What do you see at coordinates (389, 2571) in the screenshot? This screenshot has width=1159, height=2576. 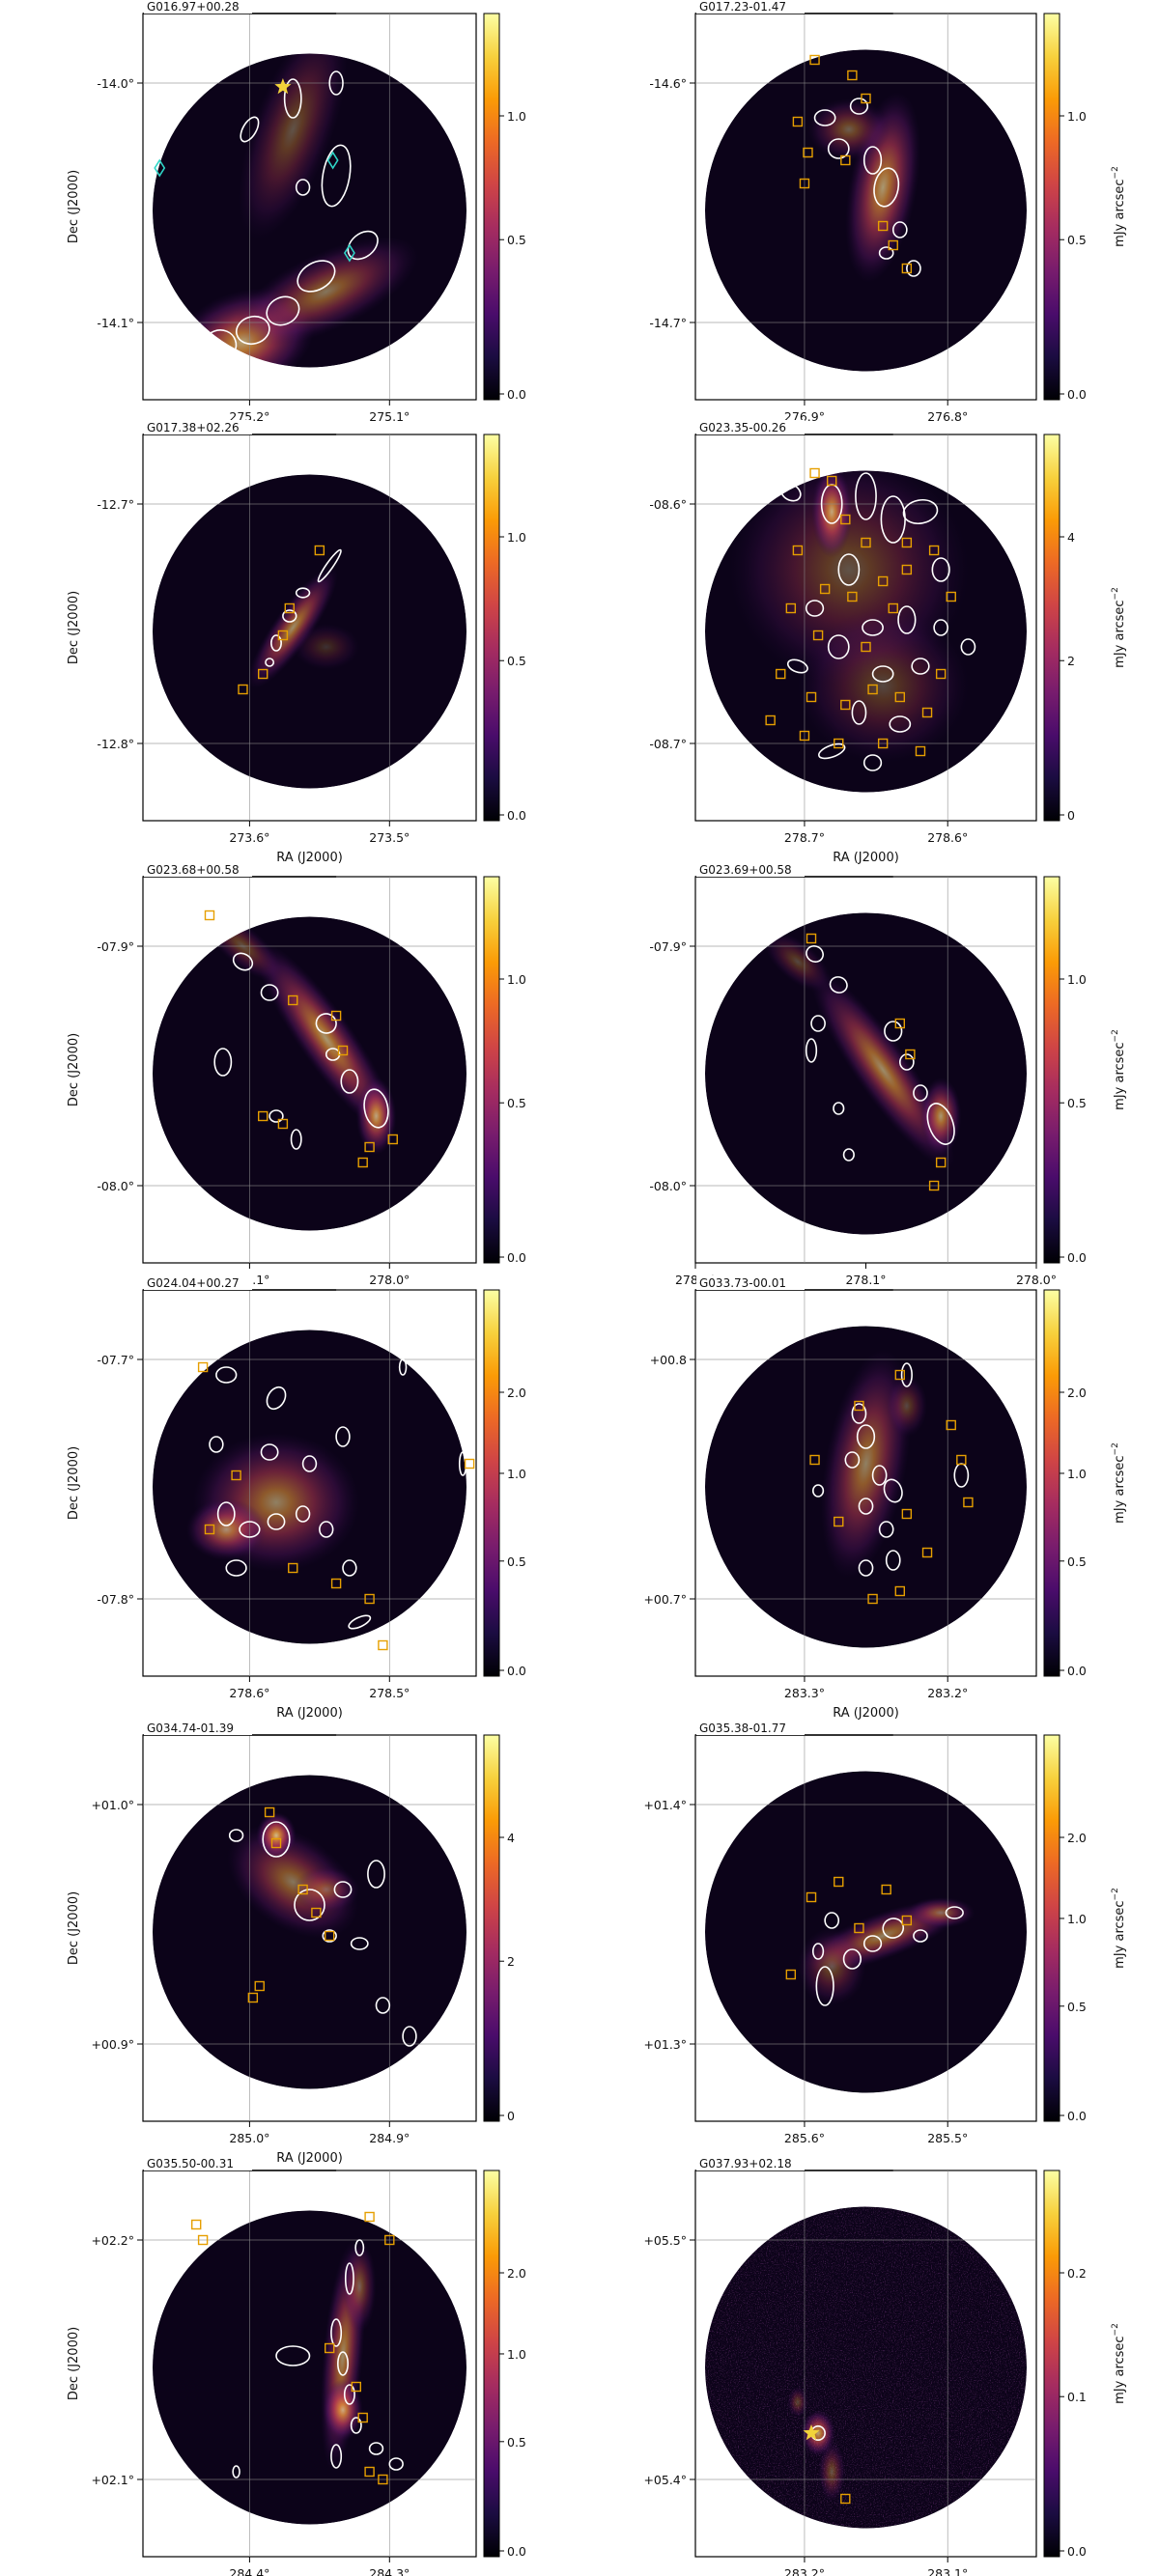 I see `ra-tick-label: 284.3°` at bounding box center [389, 2571].